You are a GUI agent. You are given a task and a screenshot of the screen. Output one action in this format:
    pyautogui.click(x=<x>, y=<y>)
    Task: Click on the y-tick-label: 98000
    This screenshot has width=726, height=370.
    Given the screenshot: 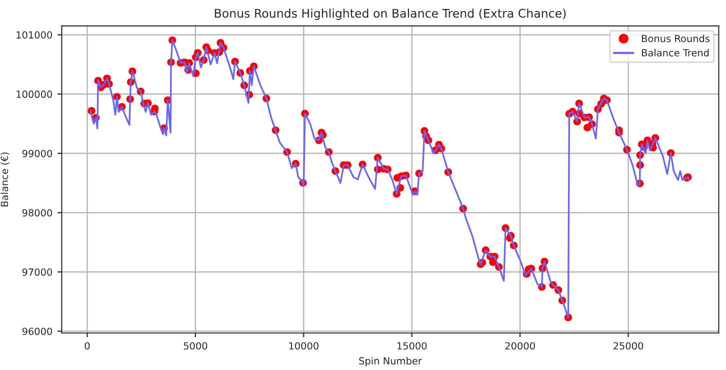 What is the action you would take?
    pyautogui.click(x=37, y=212)
    